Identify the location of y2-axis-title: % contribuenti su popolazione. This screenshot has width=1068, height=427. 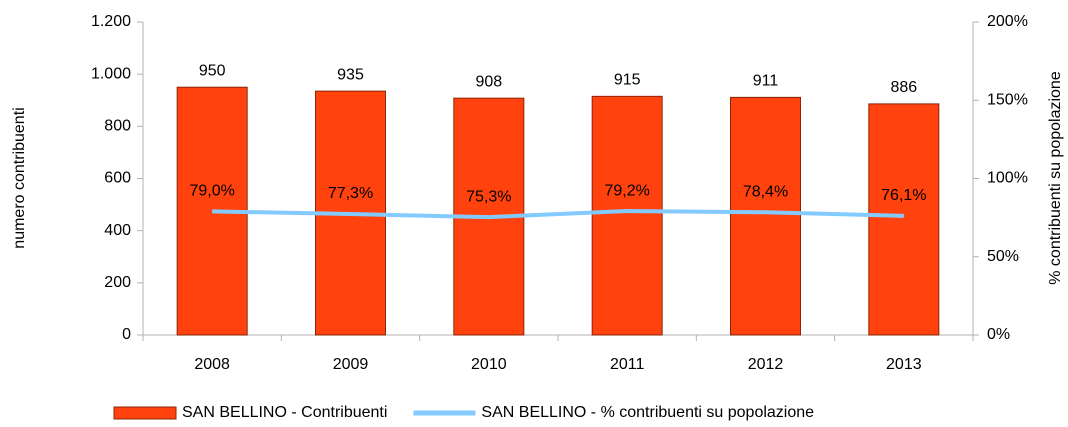
(1055, 178).